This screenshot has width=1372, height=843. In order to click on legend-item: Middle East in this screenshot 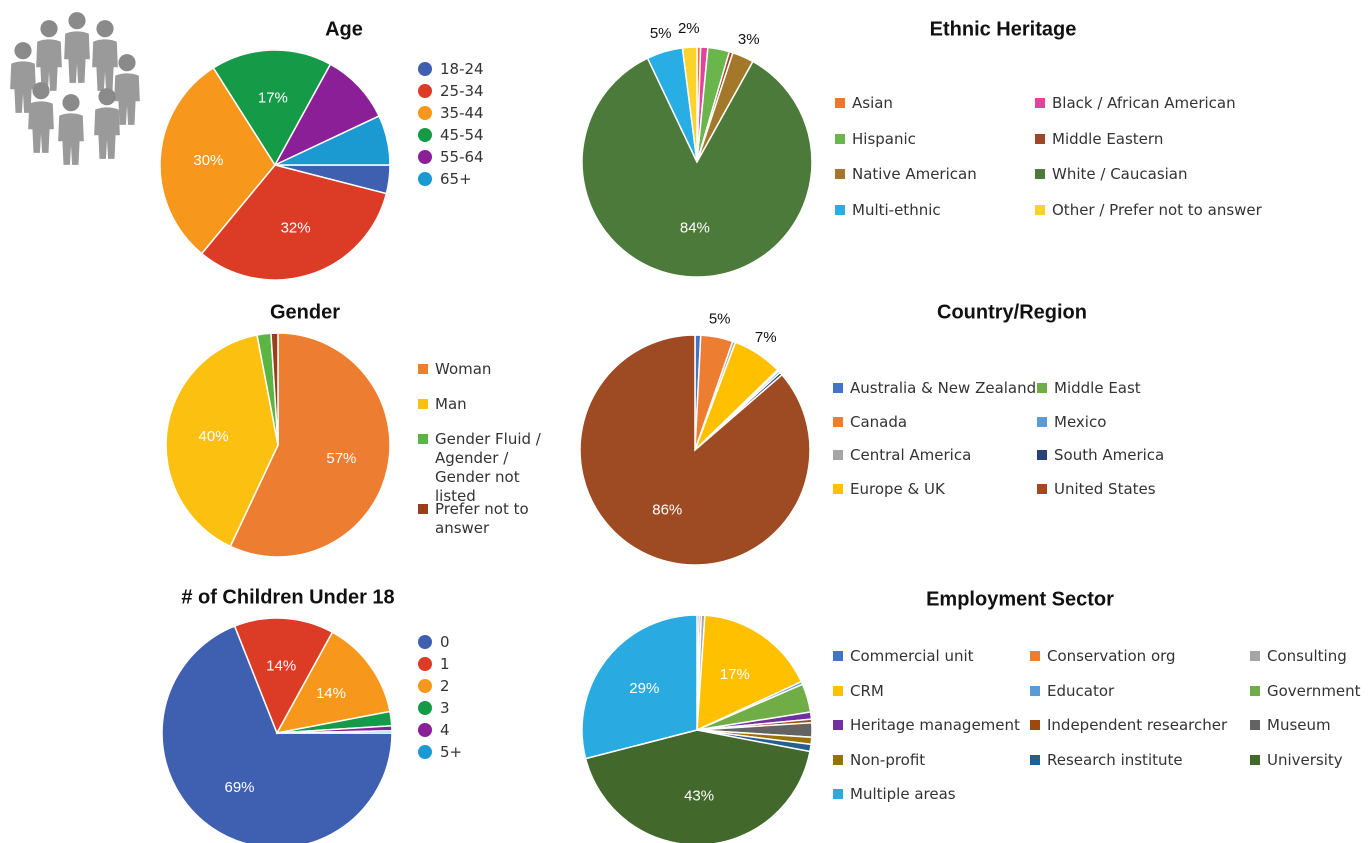, I will do `click(1089, 388)`.